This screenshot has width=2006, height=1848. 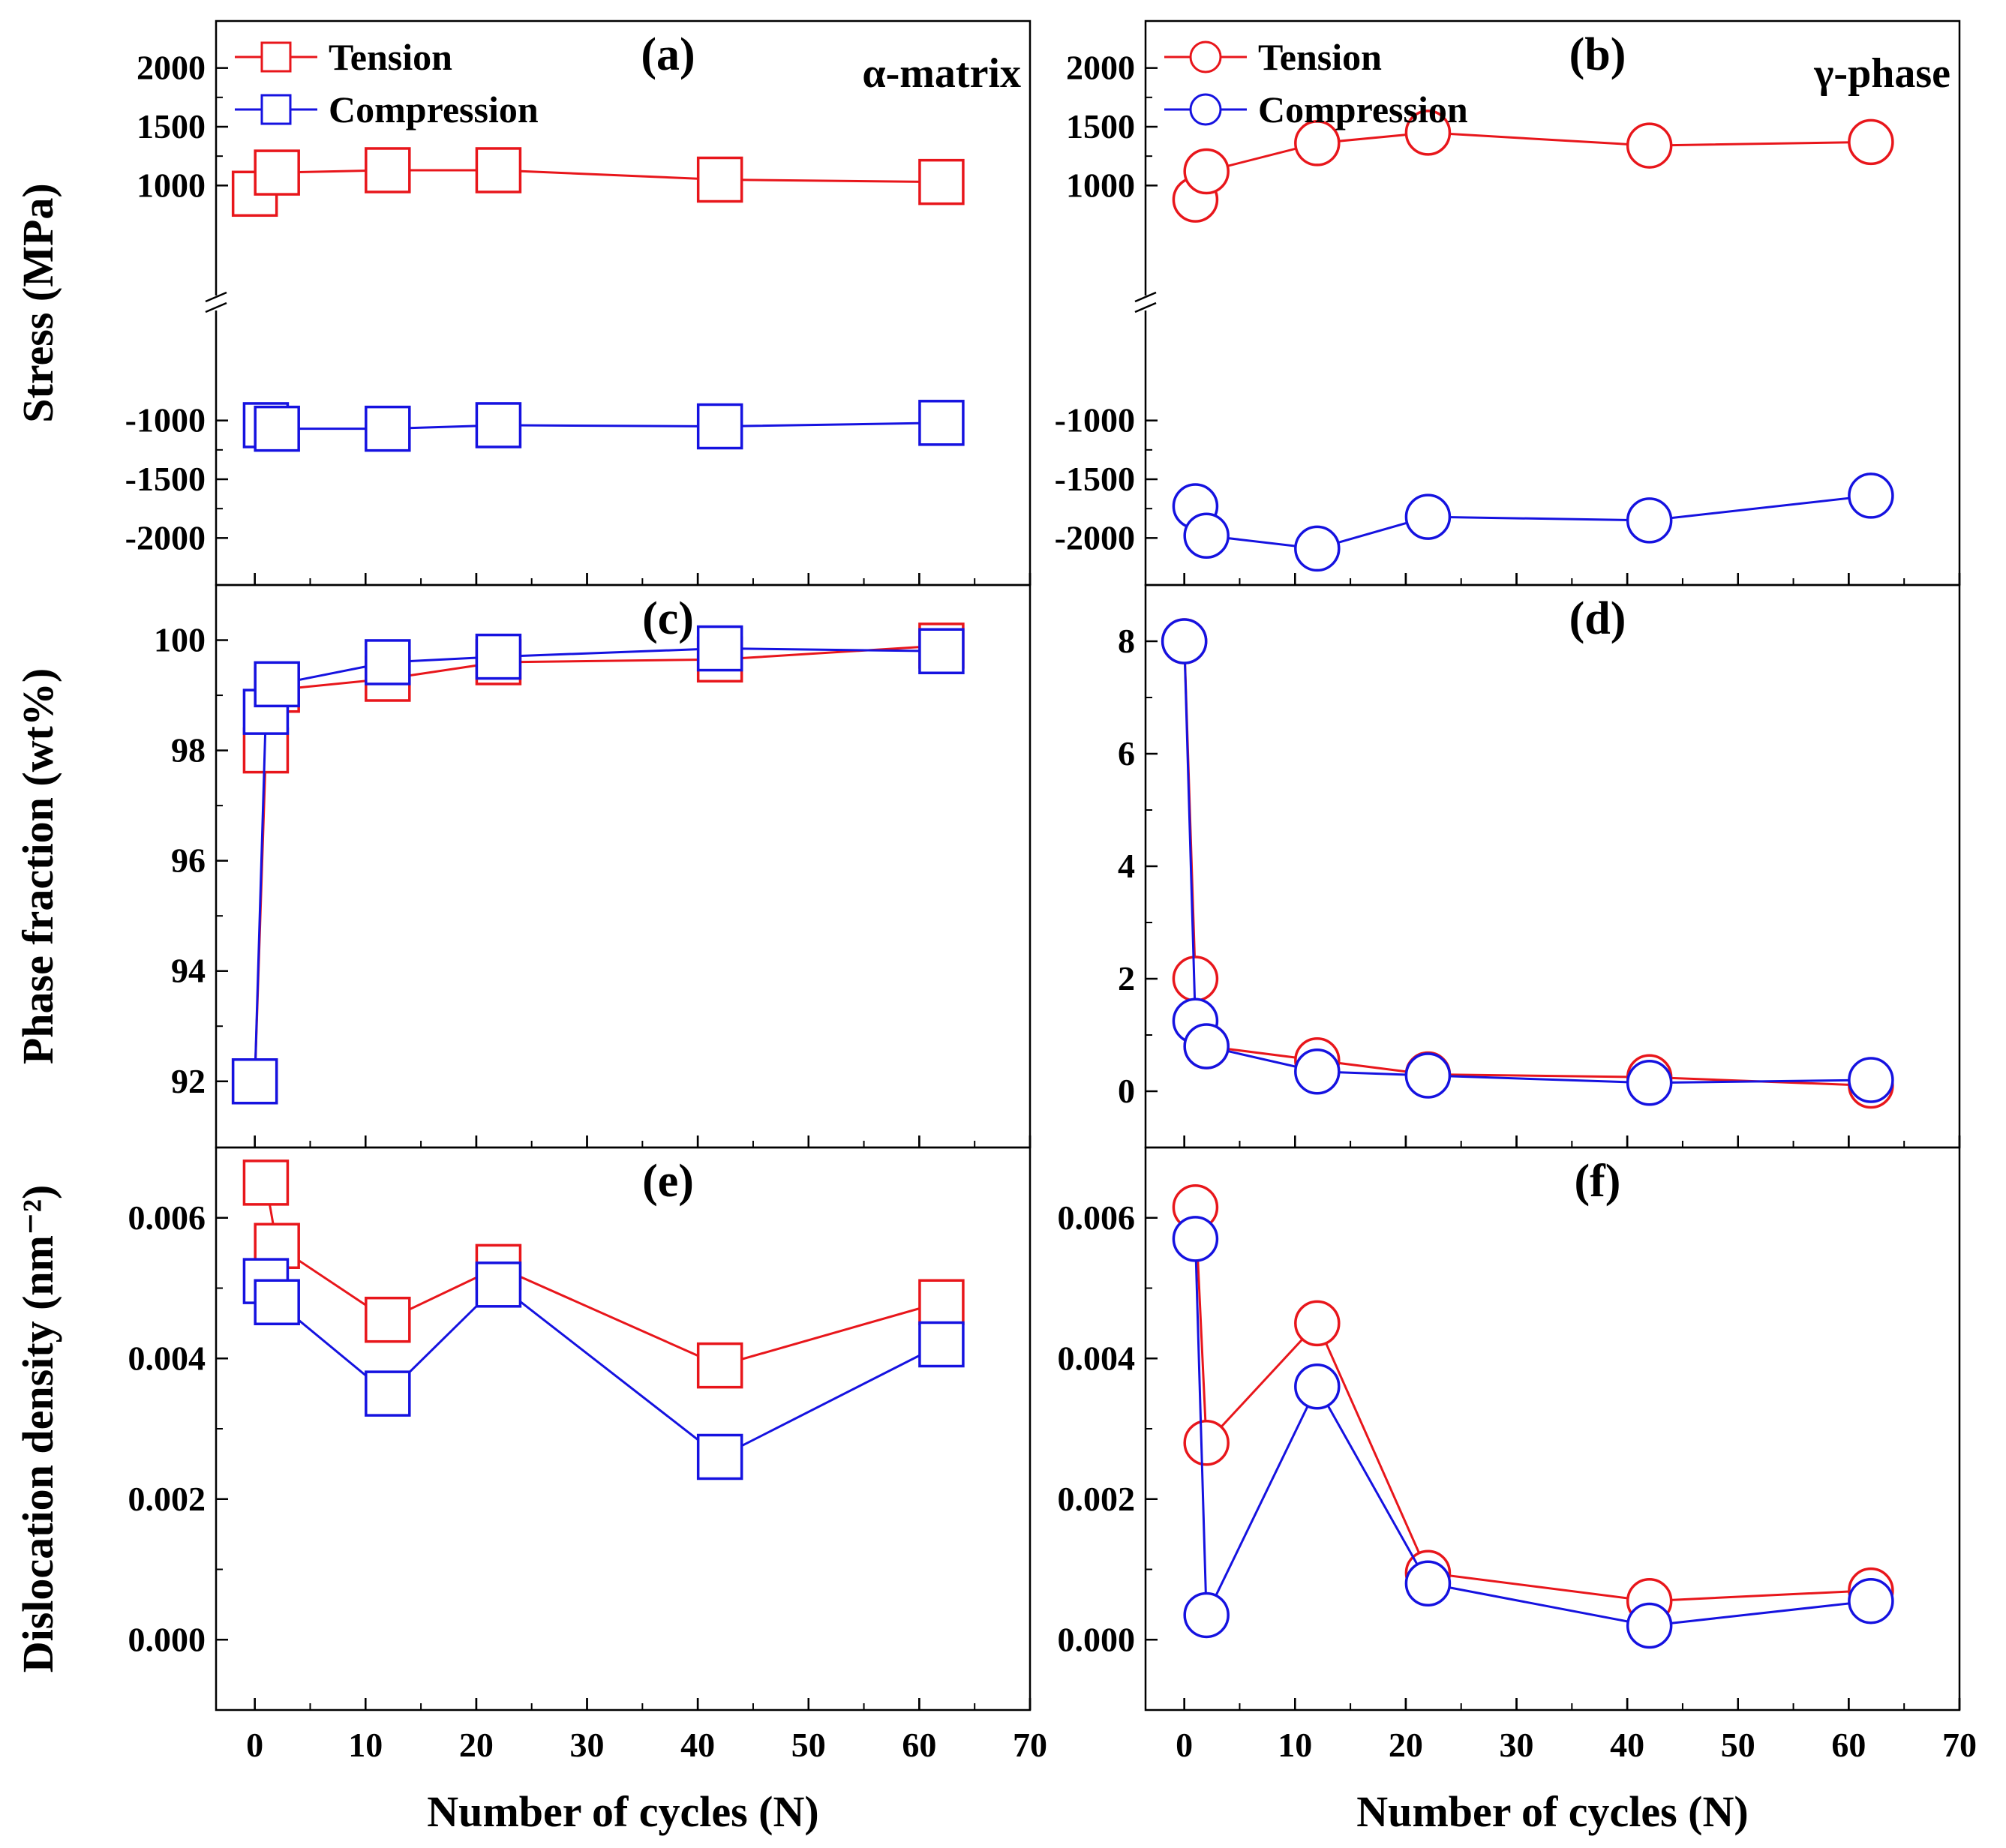 I want to click on y-tick-label: 1000, so click(x=1100, y=185).